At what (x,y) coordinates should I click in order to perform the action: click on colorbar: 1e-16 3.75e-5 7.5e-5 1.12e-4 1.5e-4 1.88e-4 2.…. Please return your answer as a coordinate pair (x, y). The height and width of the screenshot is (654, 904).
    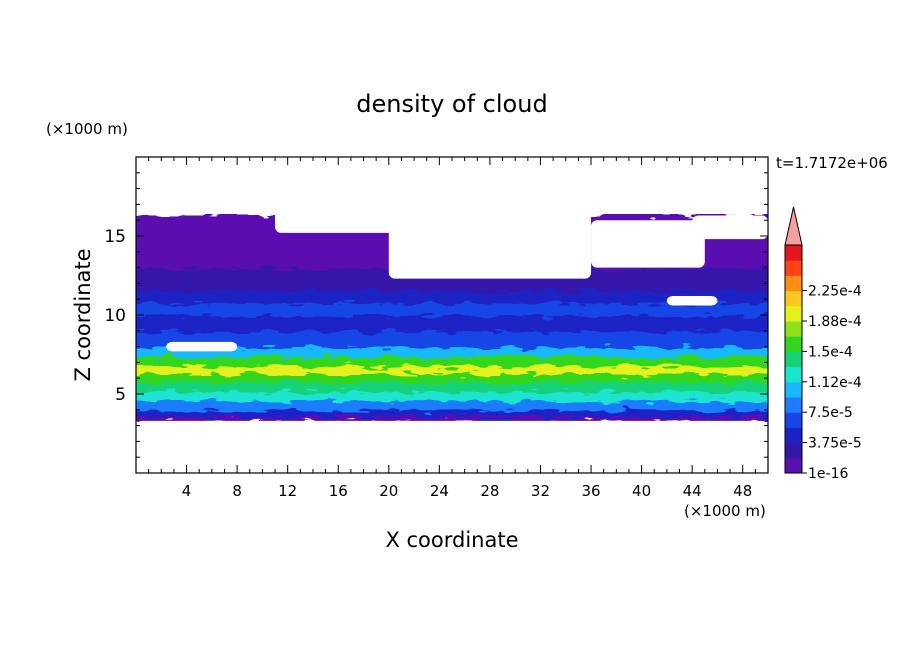
    Looking at the image, I should click on (823, 344).